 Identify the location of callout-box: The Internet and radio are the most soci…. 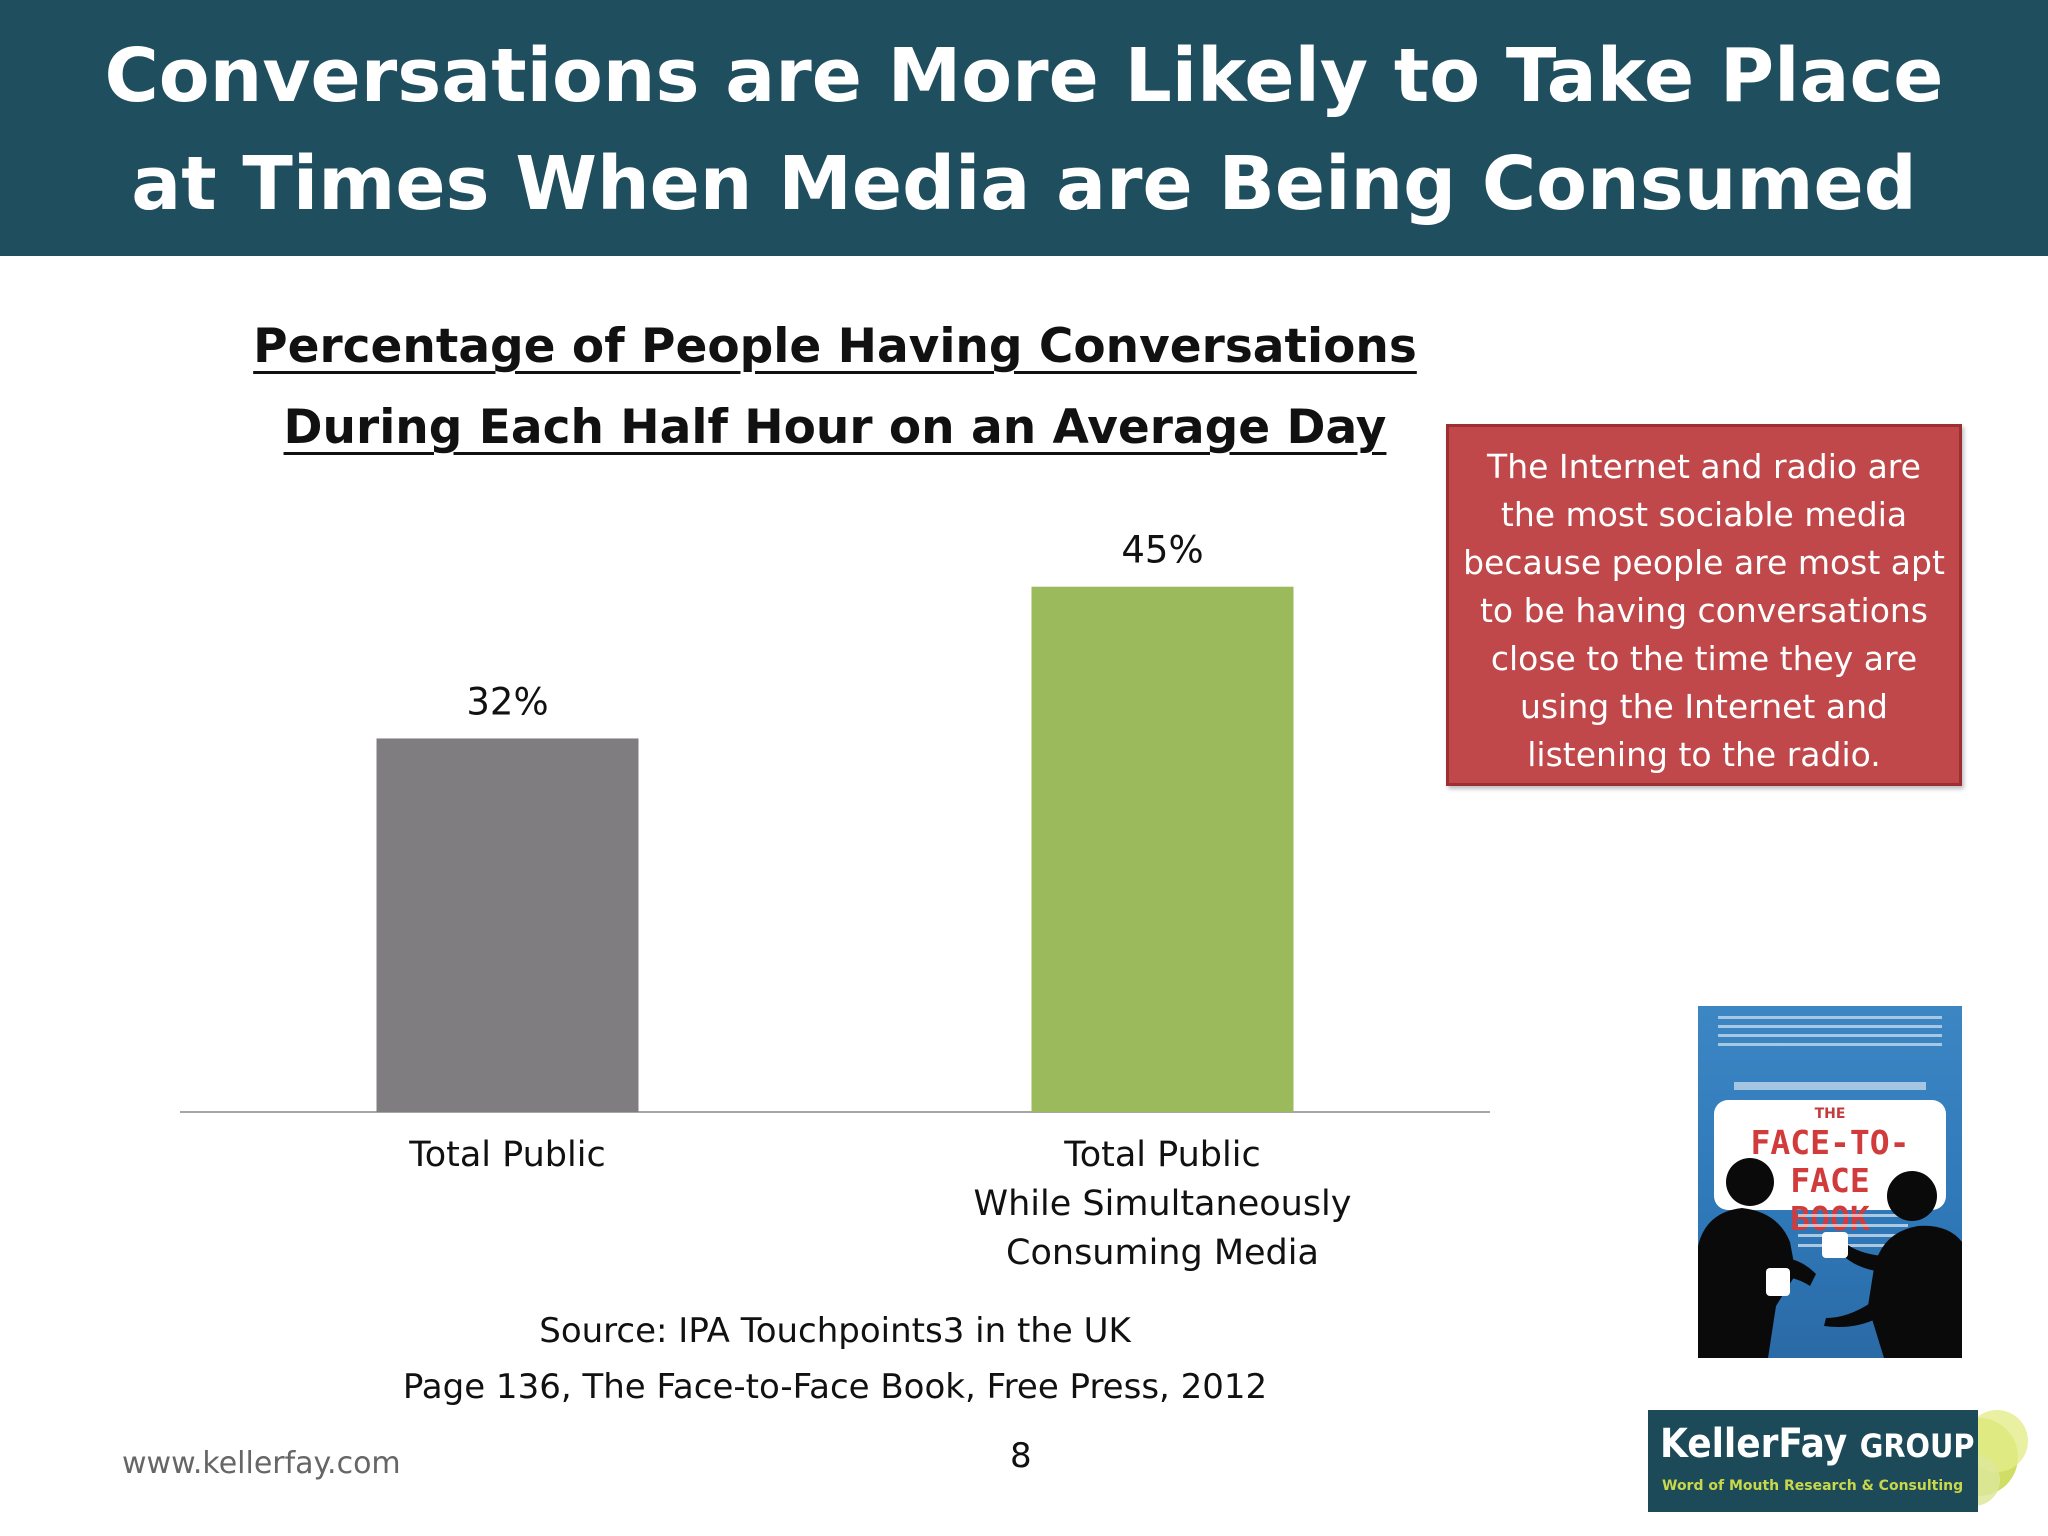
(1704, 605).